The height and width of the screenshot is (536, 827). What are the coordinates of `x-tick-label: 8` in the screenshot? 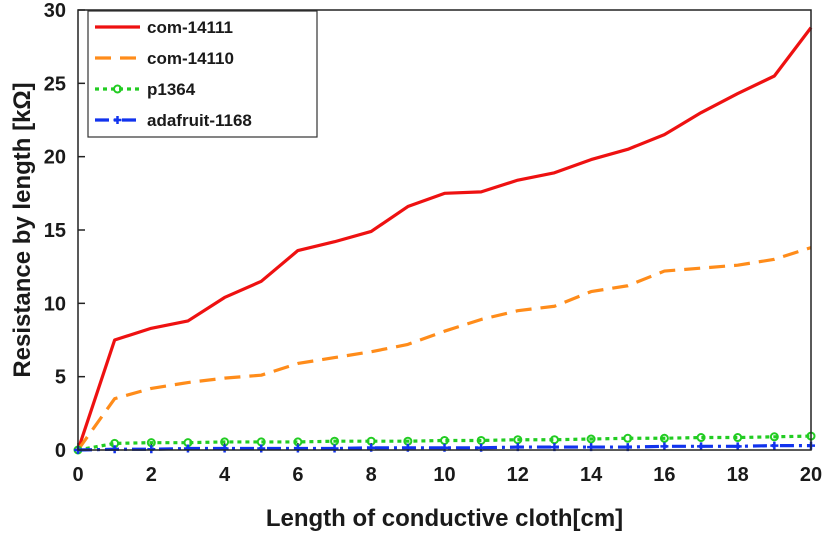 It's located at (371, 475).